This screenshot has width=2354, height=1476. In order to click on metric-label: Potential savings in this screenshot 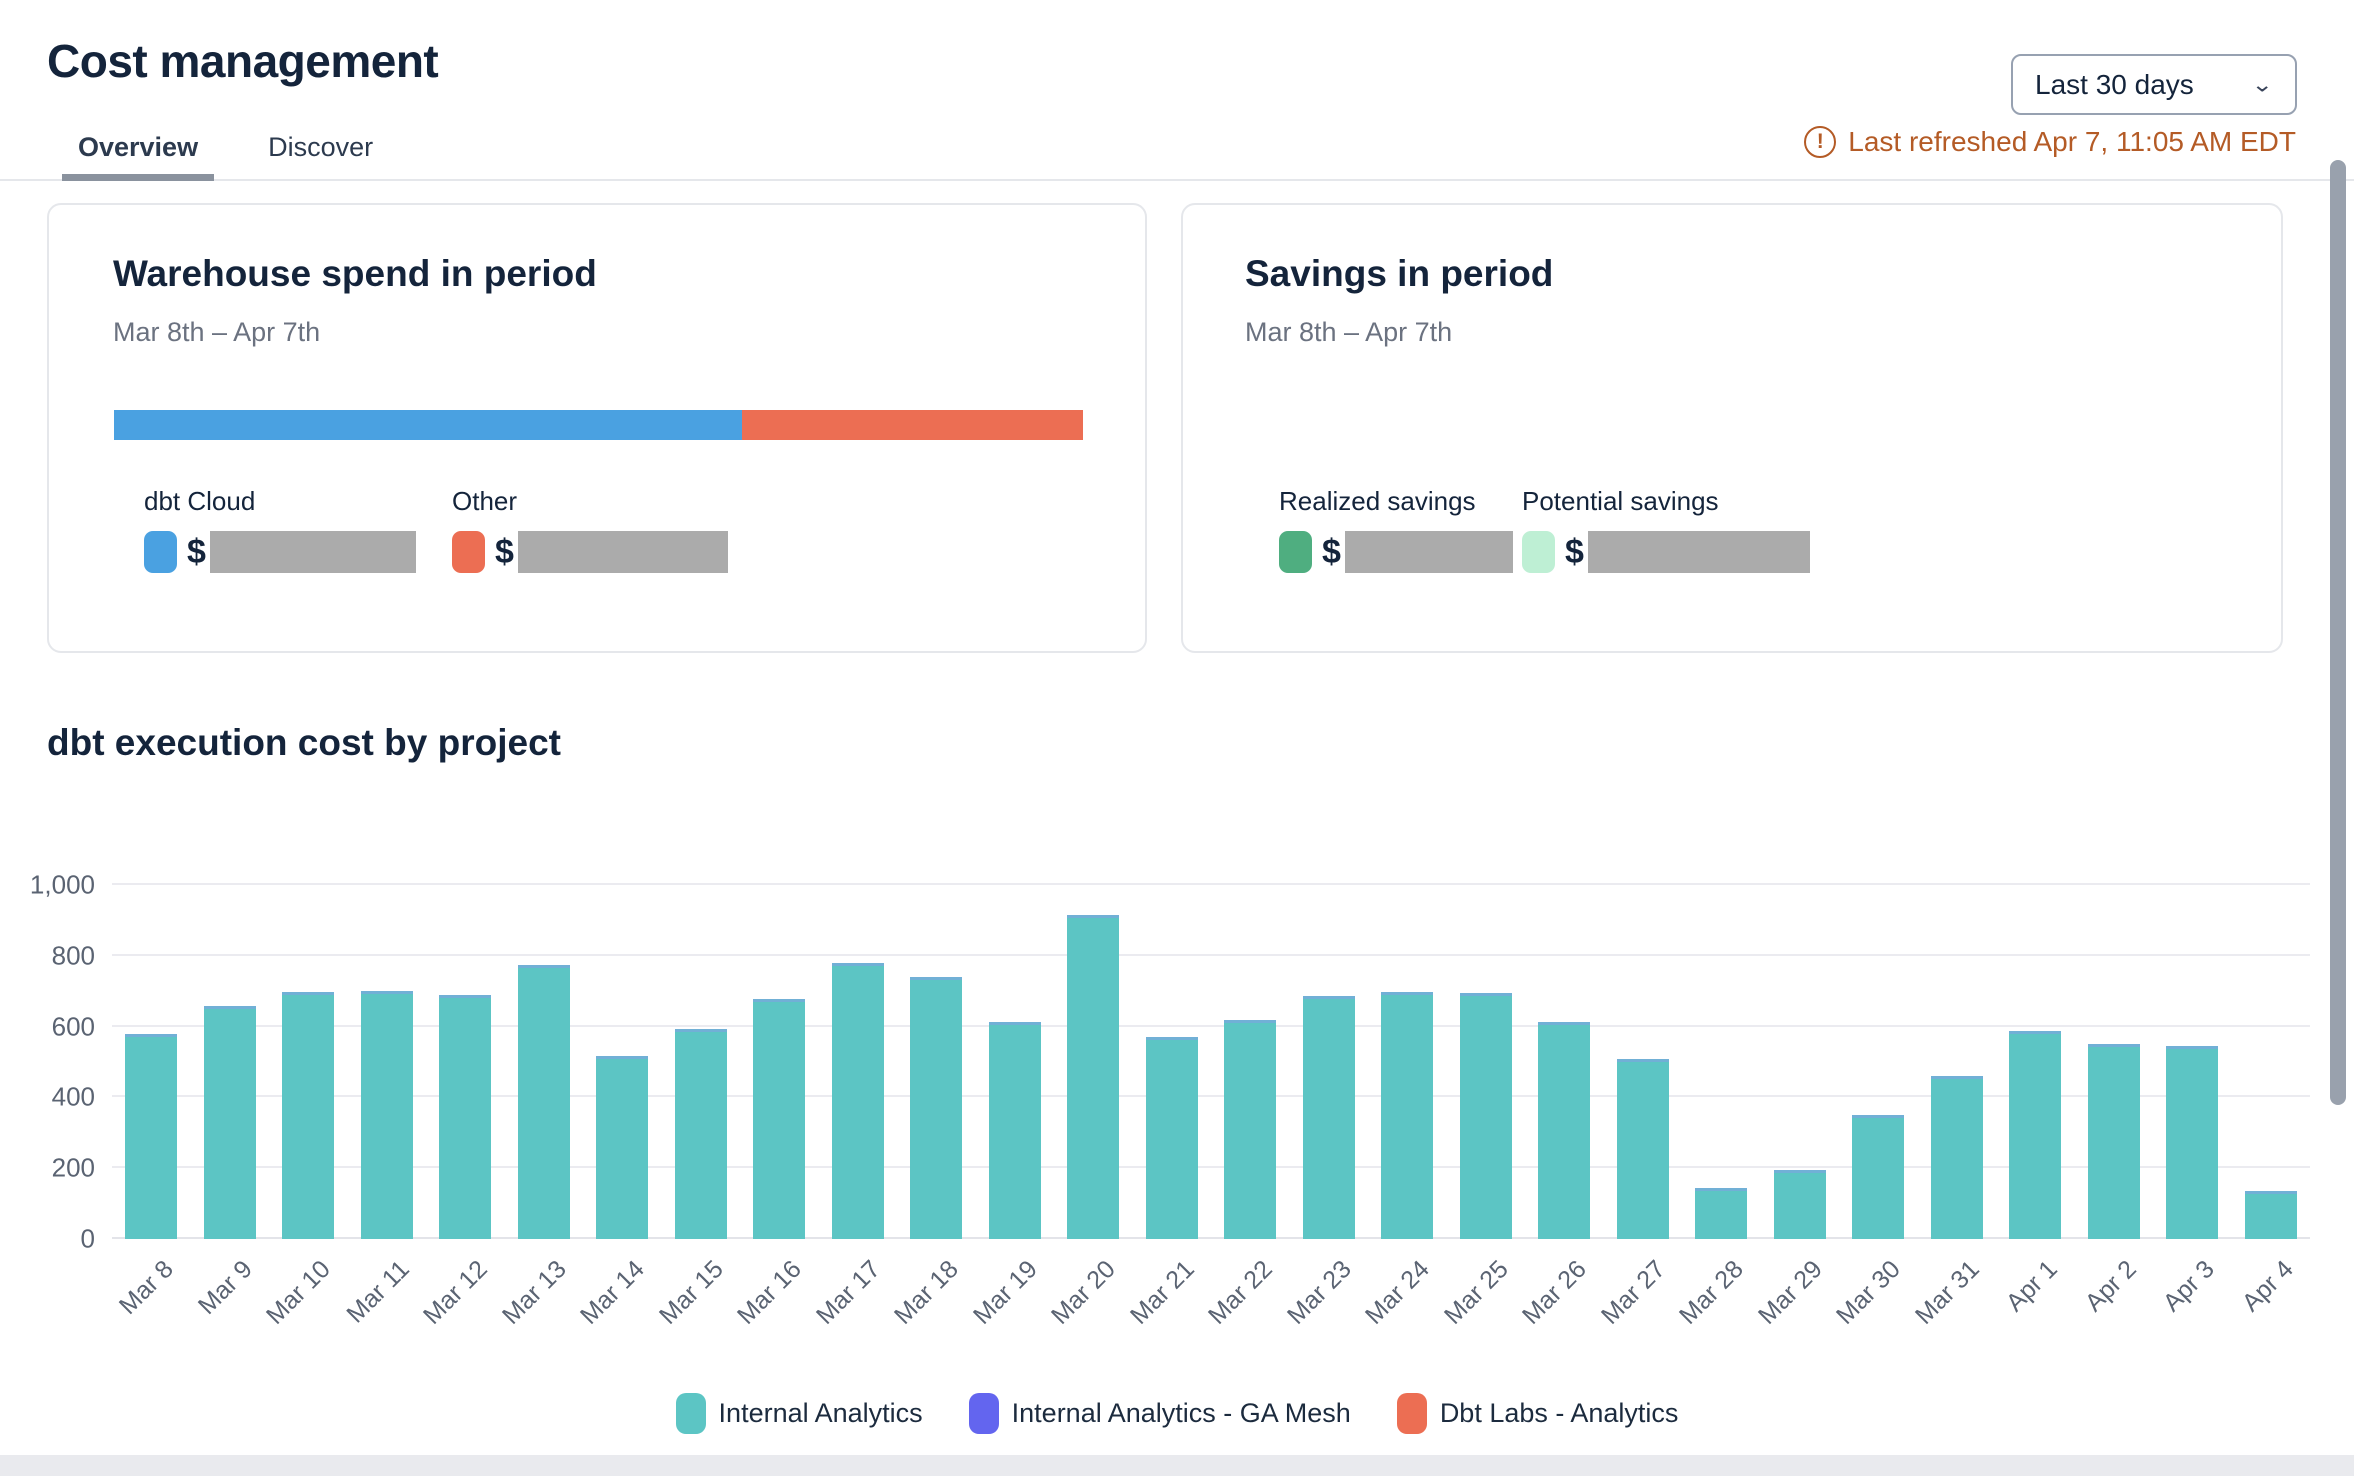, I will do `click(1620, 501)`.